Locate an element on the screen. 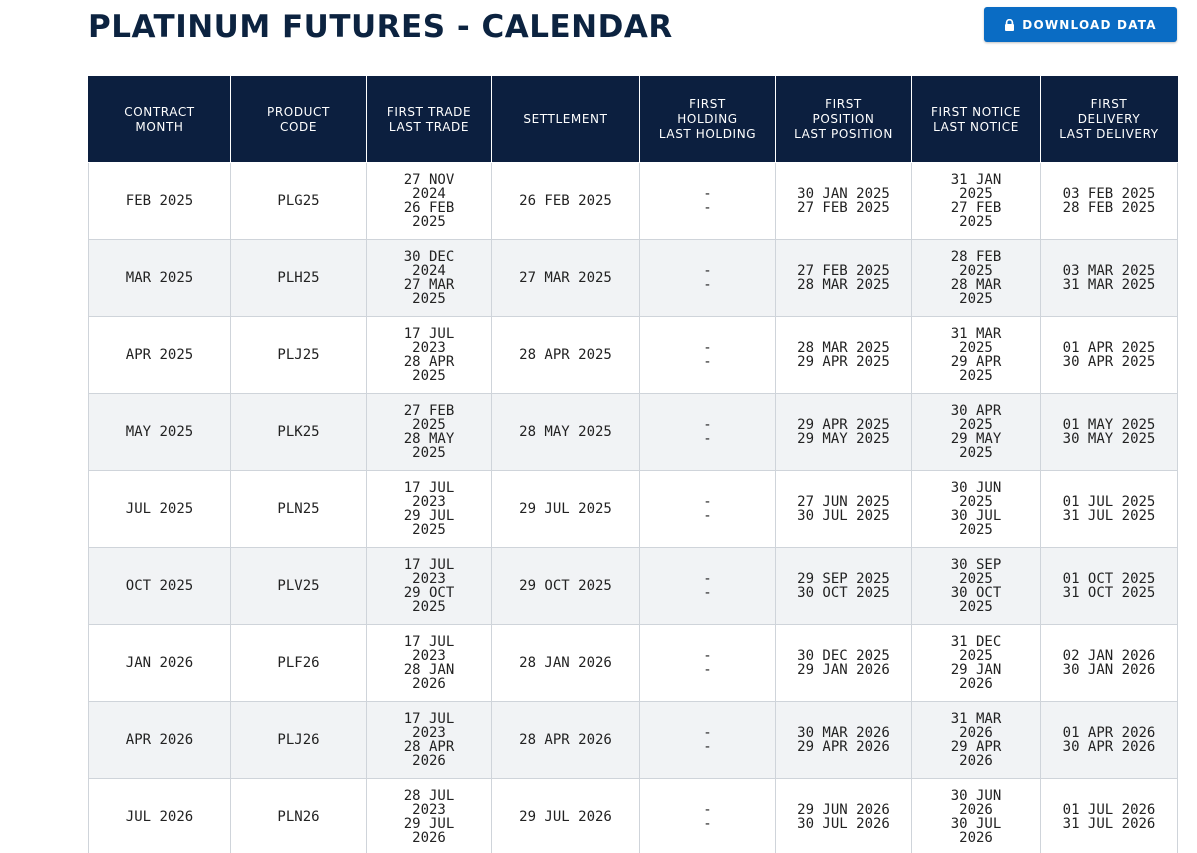 The width and height of the screenshot is (1197, 853). last-delivery: 30 MAY 2025 is located at coordinates (1109, 439).